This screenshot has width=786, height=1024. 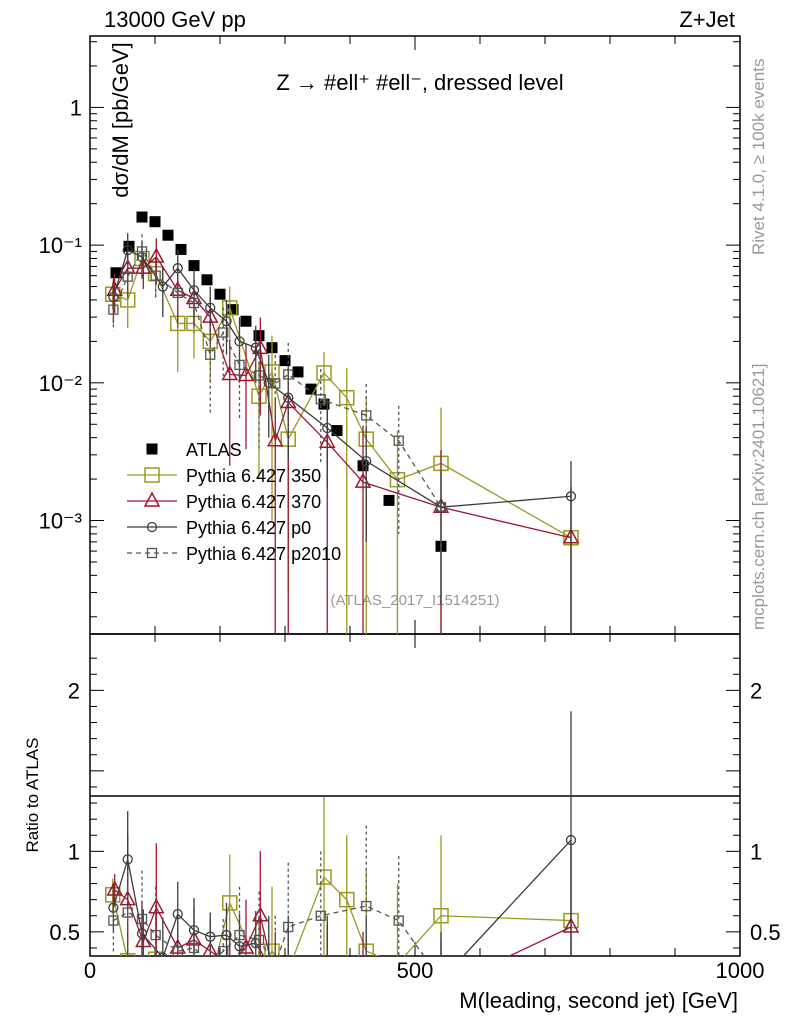 What do you see at coordinates (277, 379) in the screenshot?
I see `series-line` at bounding box center [277, 379].